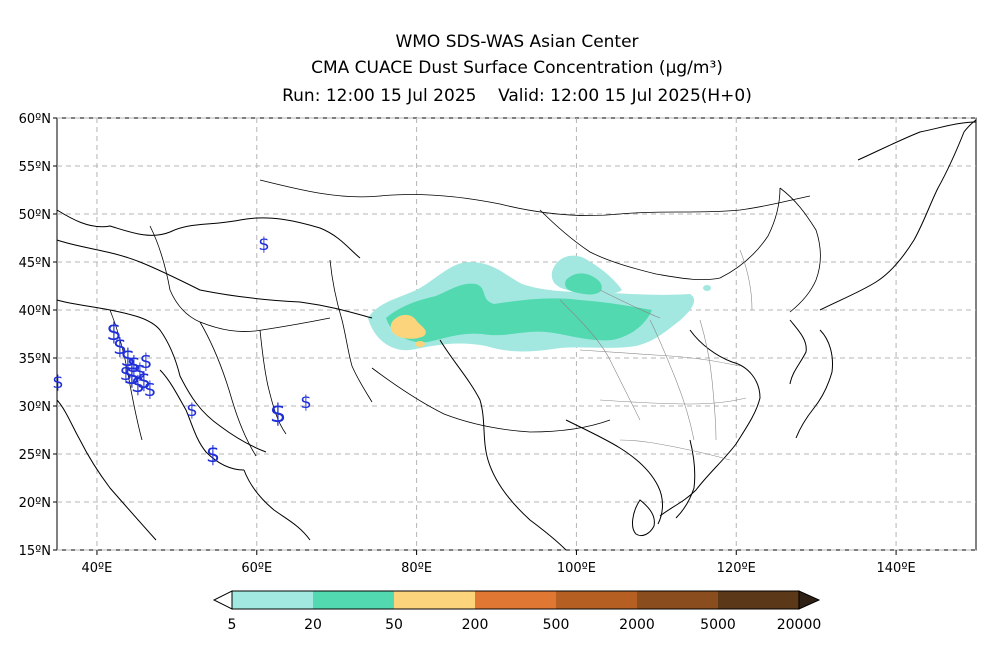 Image resolution: width=1000 pixels, height=666 pixels. What do you see at coordinates (809, 600) in the screenshot?
I see `colorbar-over-arrow` at bounding box center [809, 600].